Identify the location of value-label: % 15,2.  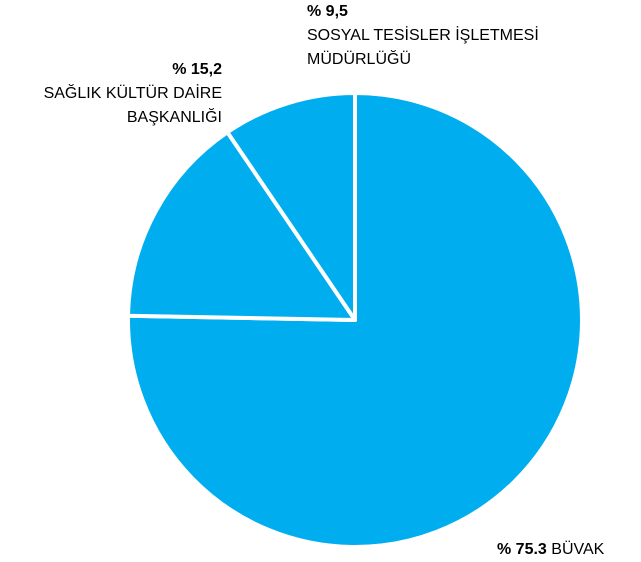
(197, 69).